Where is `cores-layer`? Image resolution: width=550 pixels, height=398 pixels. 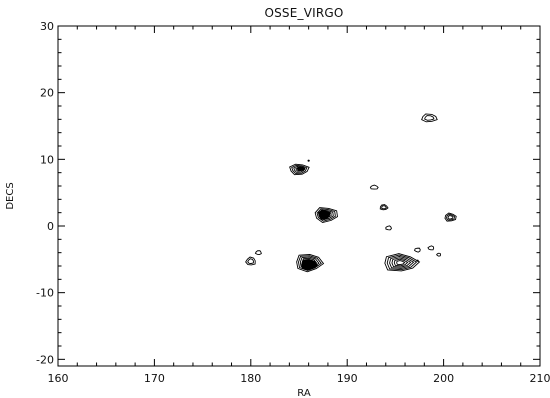
cores-layer is located at coordinates (313, 218).